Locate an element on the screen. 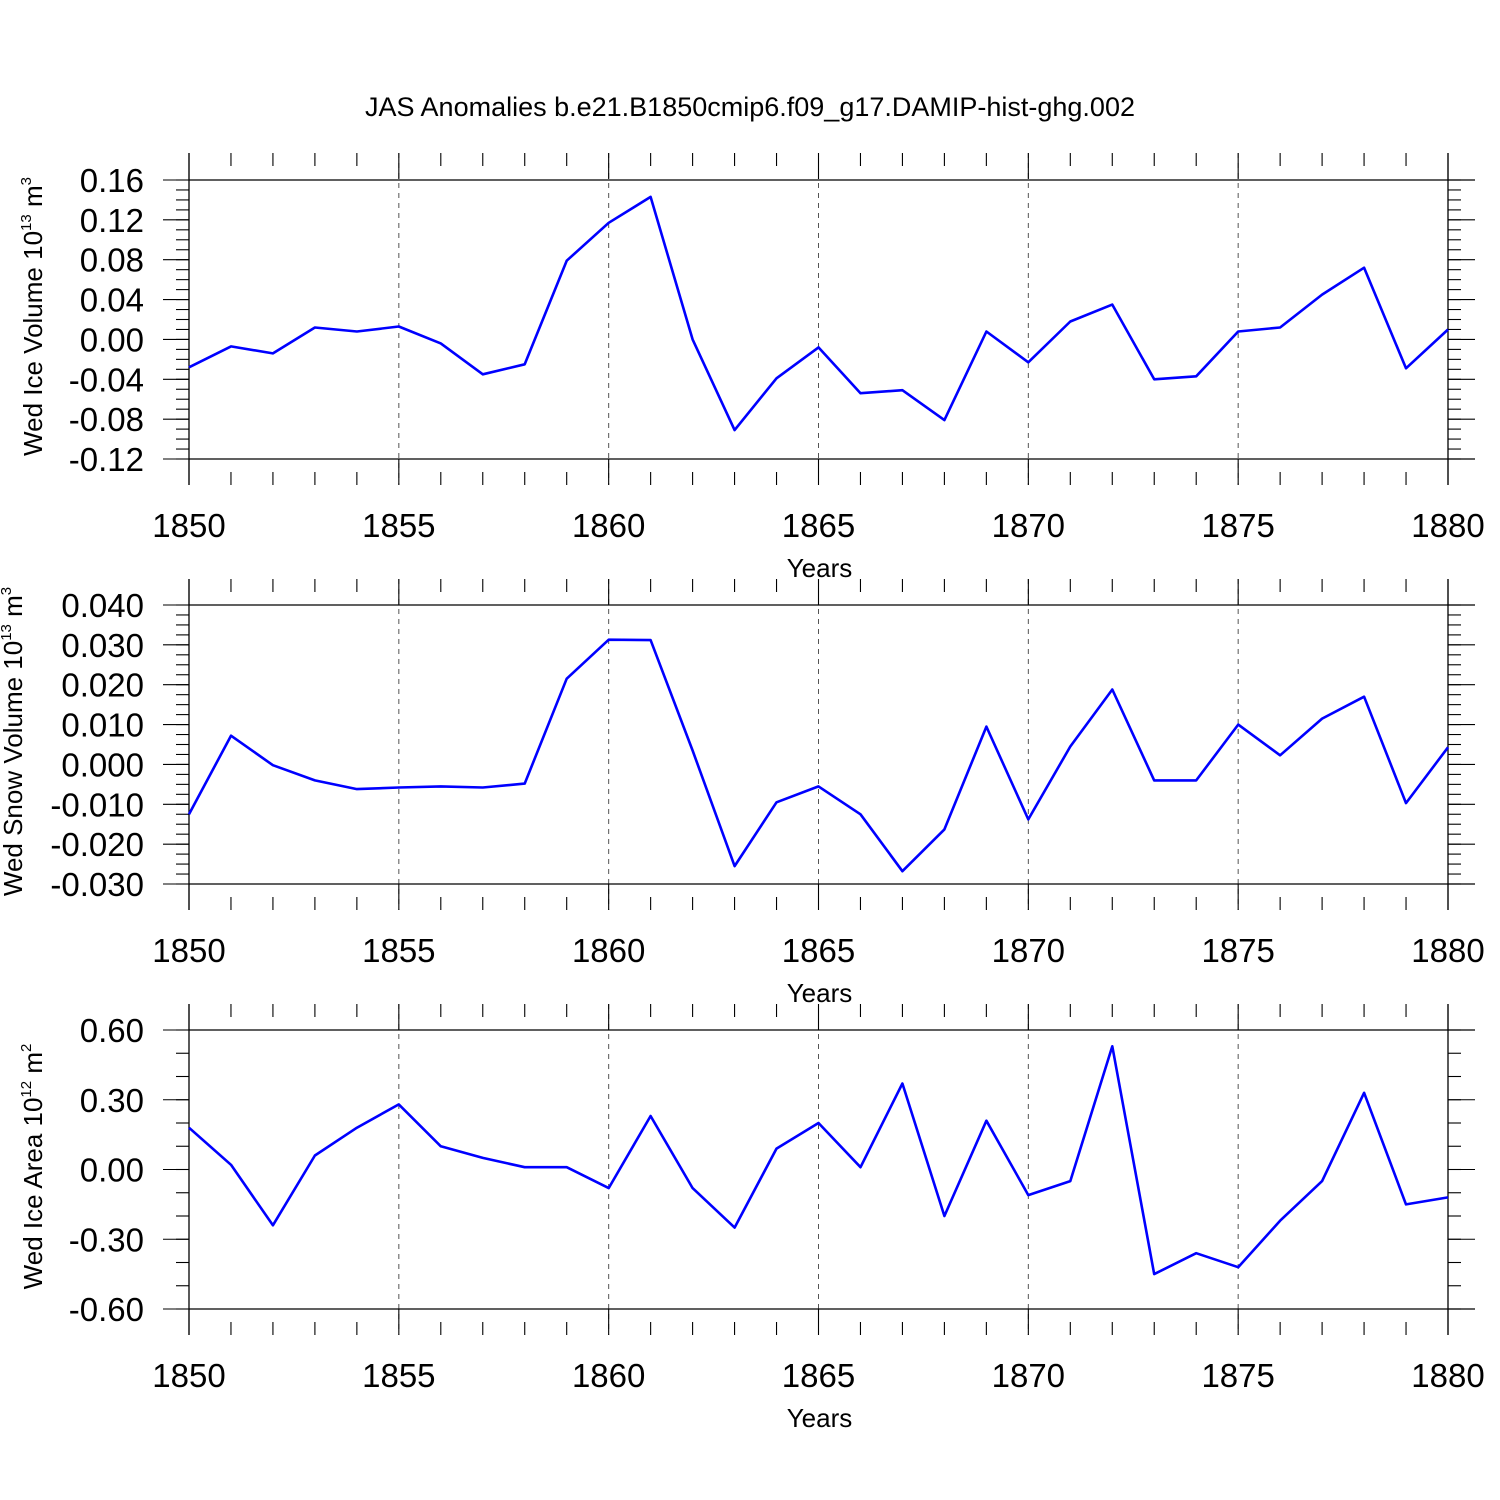  y-tick-label: -0.04 is located at coordinates (106, 379).